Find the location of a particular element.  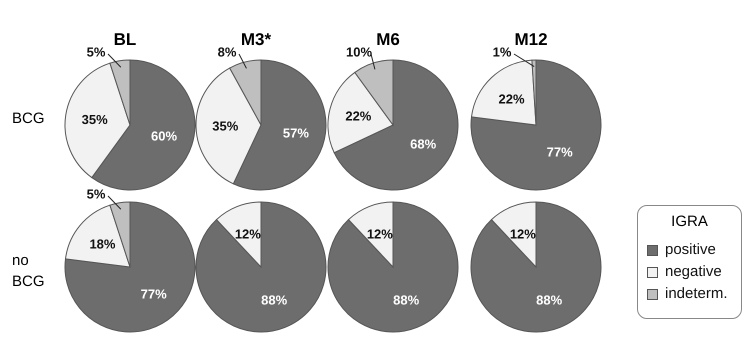

legend-label: positive is located at coordinates (690, 250).